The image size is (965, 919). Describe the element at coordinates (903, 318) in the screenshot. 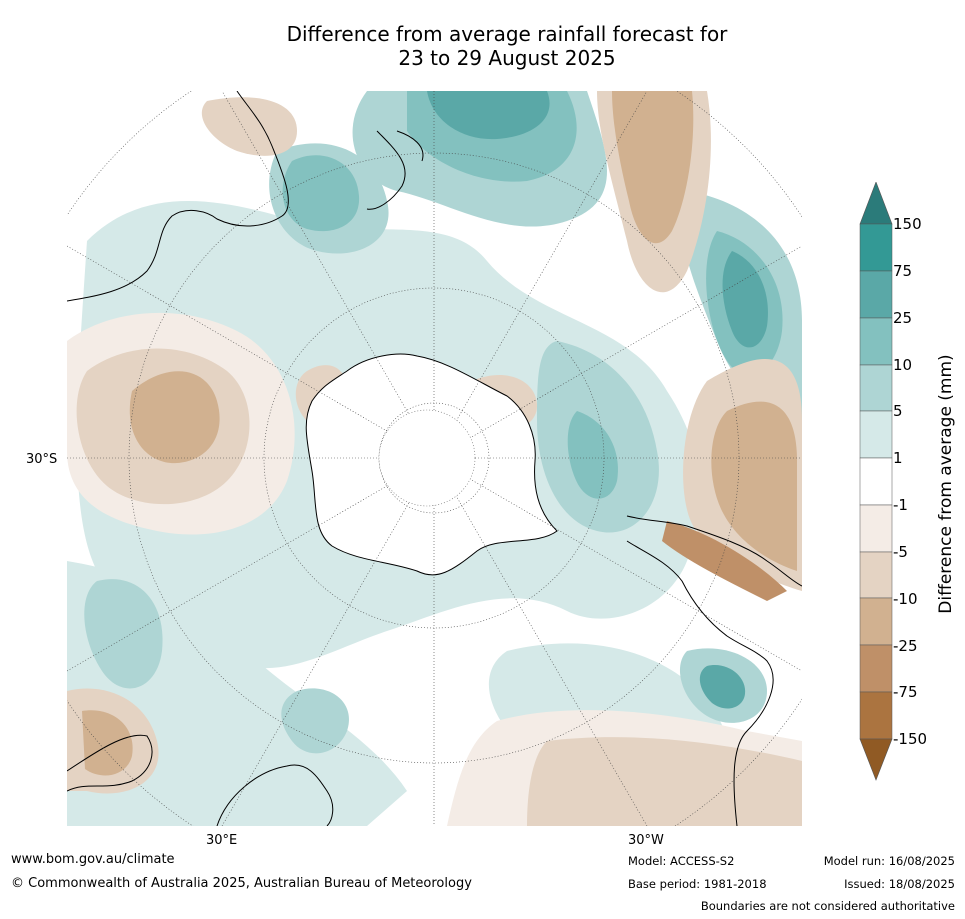

I see `colorbar-tick: 25` at that location.